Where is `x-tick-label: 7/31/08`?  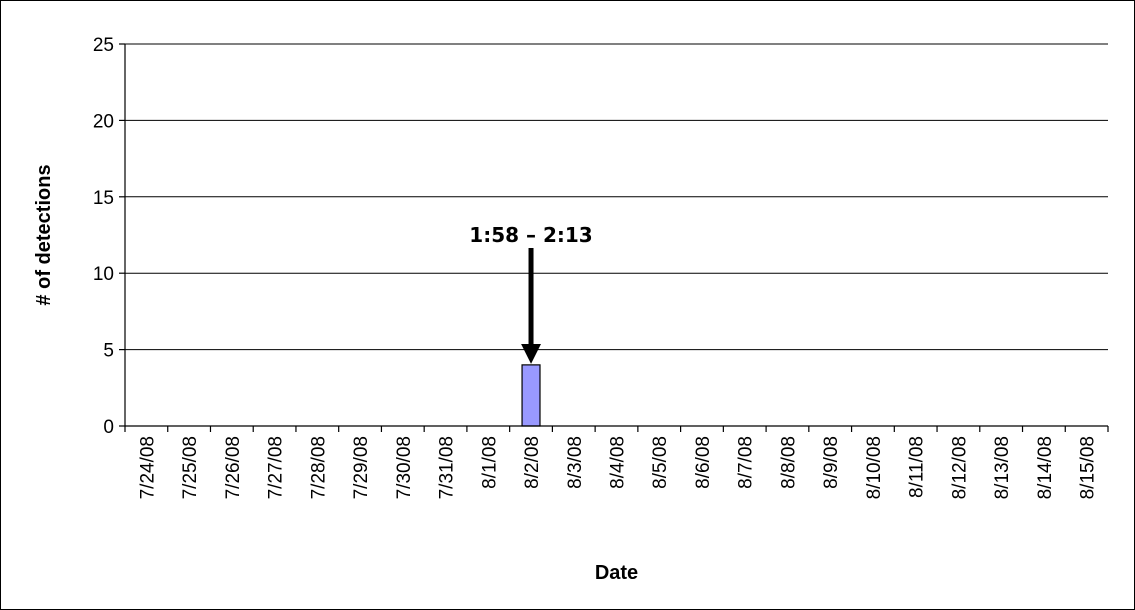 x-tick-label: 7/31/08 is located at coordinates (447, 467).